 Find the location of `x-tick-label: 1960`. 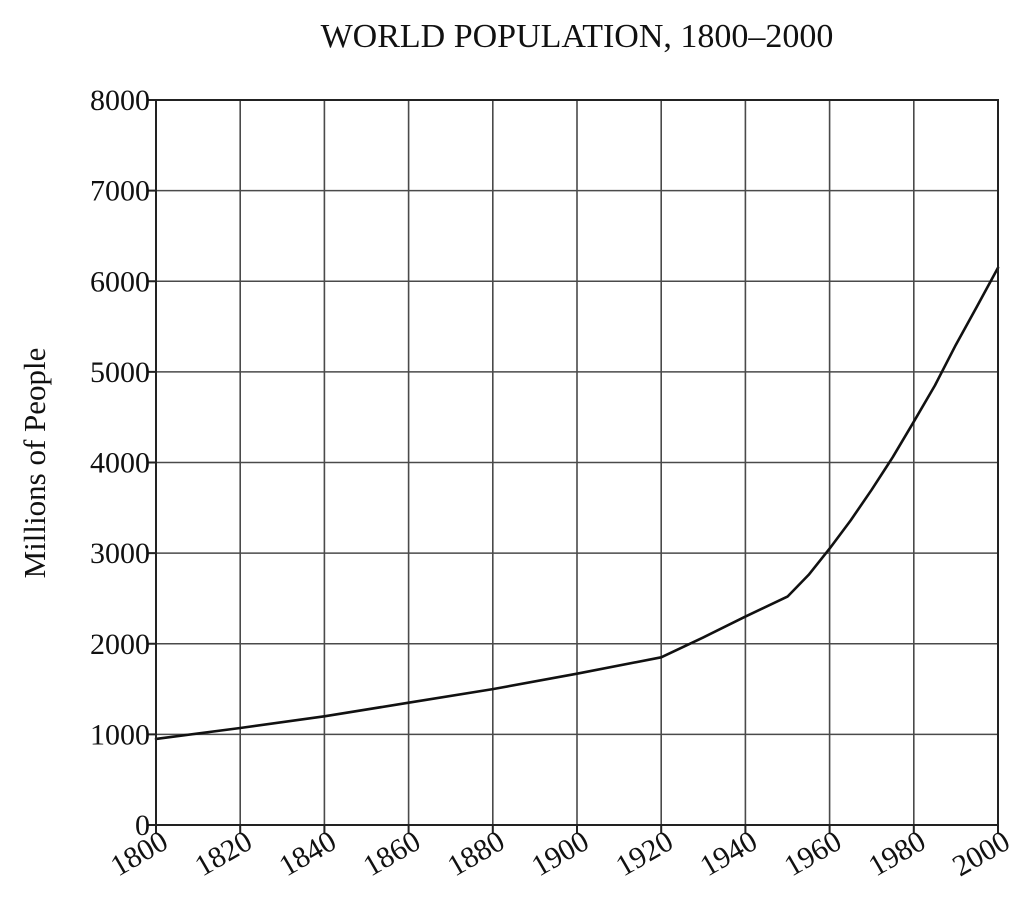

x-tick-label: 1960 is located at coordinates (813, 853).